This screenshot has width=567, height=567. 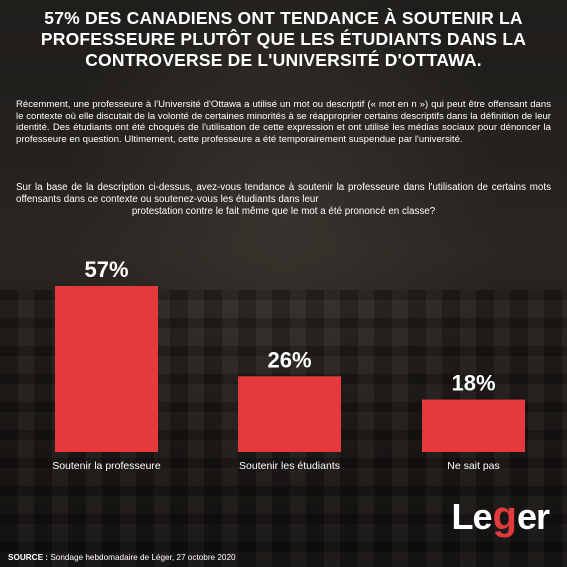 What do you see at coordinates (473, 383) in the screenshot?
I see `bar-value-label: 18%` at bounding box center [473, 383].